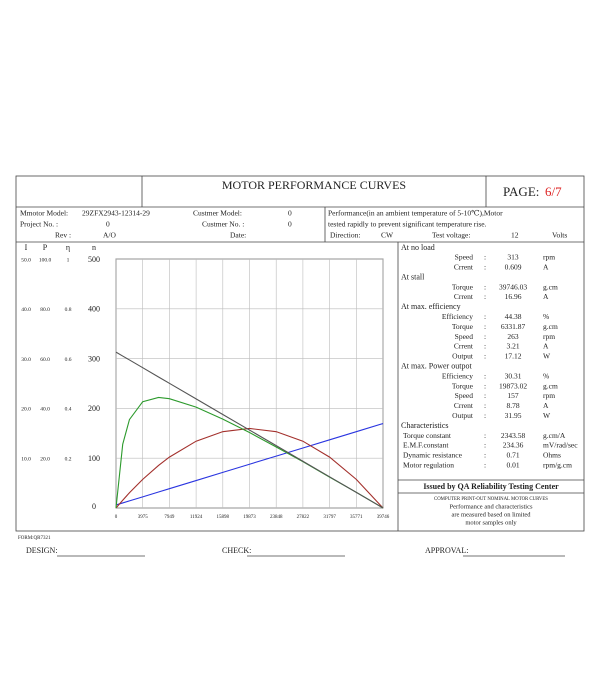 The height and width of the screenshot is (700, 600). Describe the element at coordinates (521, 191) in the screenshot. I see `page-label: PAGE:` at that location.